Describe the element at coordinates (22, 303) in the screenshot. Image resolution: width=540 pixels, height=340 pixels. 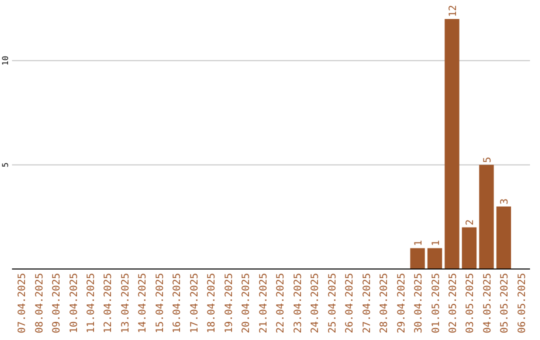
I see `x-tick-label: 07.04.2025` at that location.